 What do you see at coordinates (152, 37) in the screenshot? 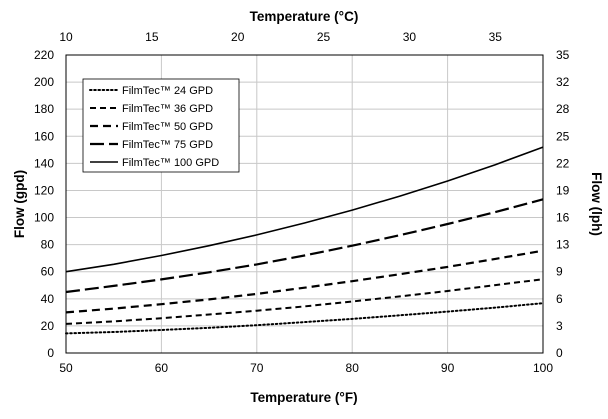
I see `x2-tick-label: 15` at bounding box center [152, 37].